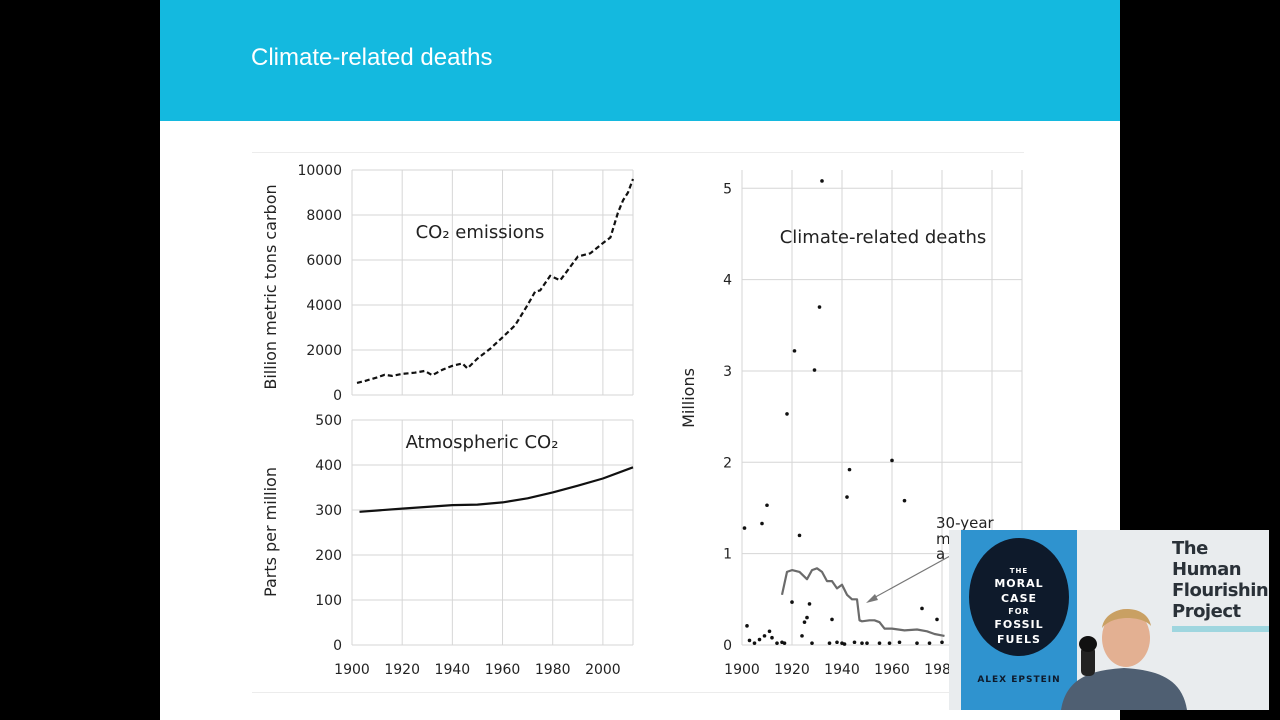 This screenshot has height=720, width=1280. I want to click on brand-accent-bar, so click(1220, 629).